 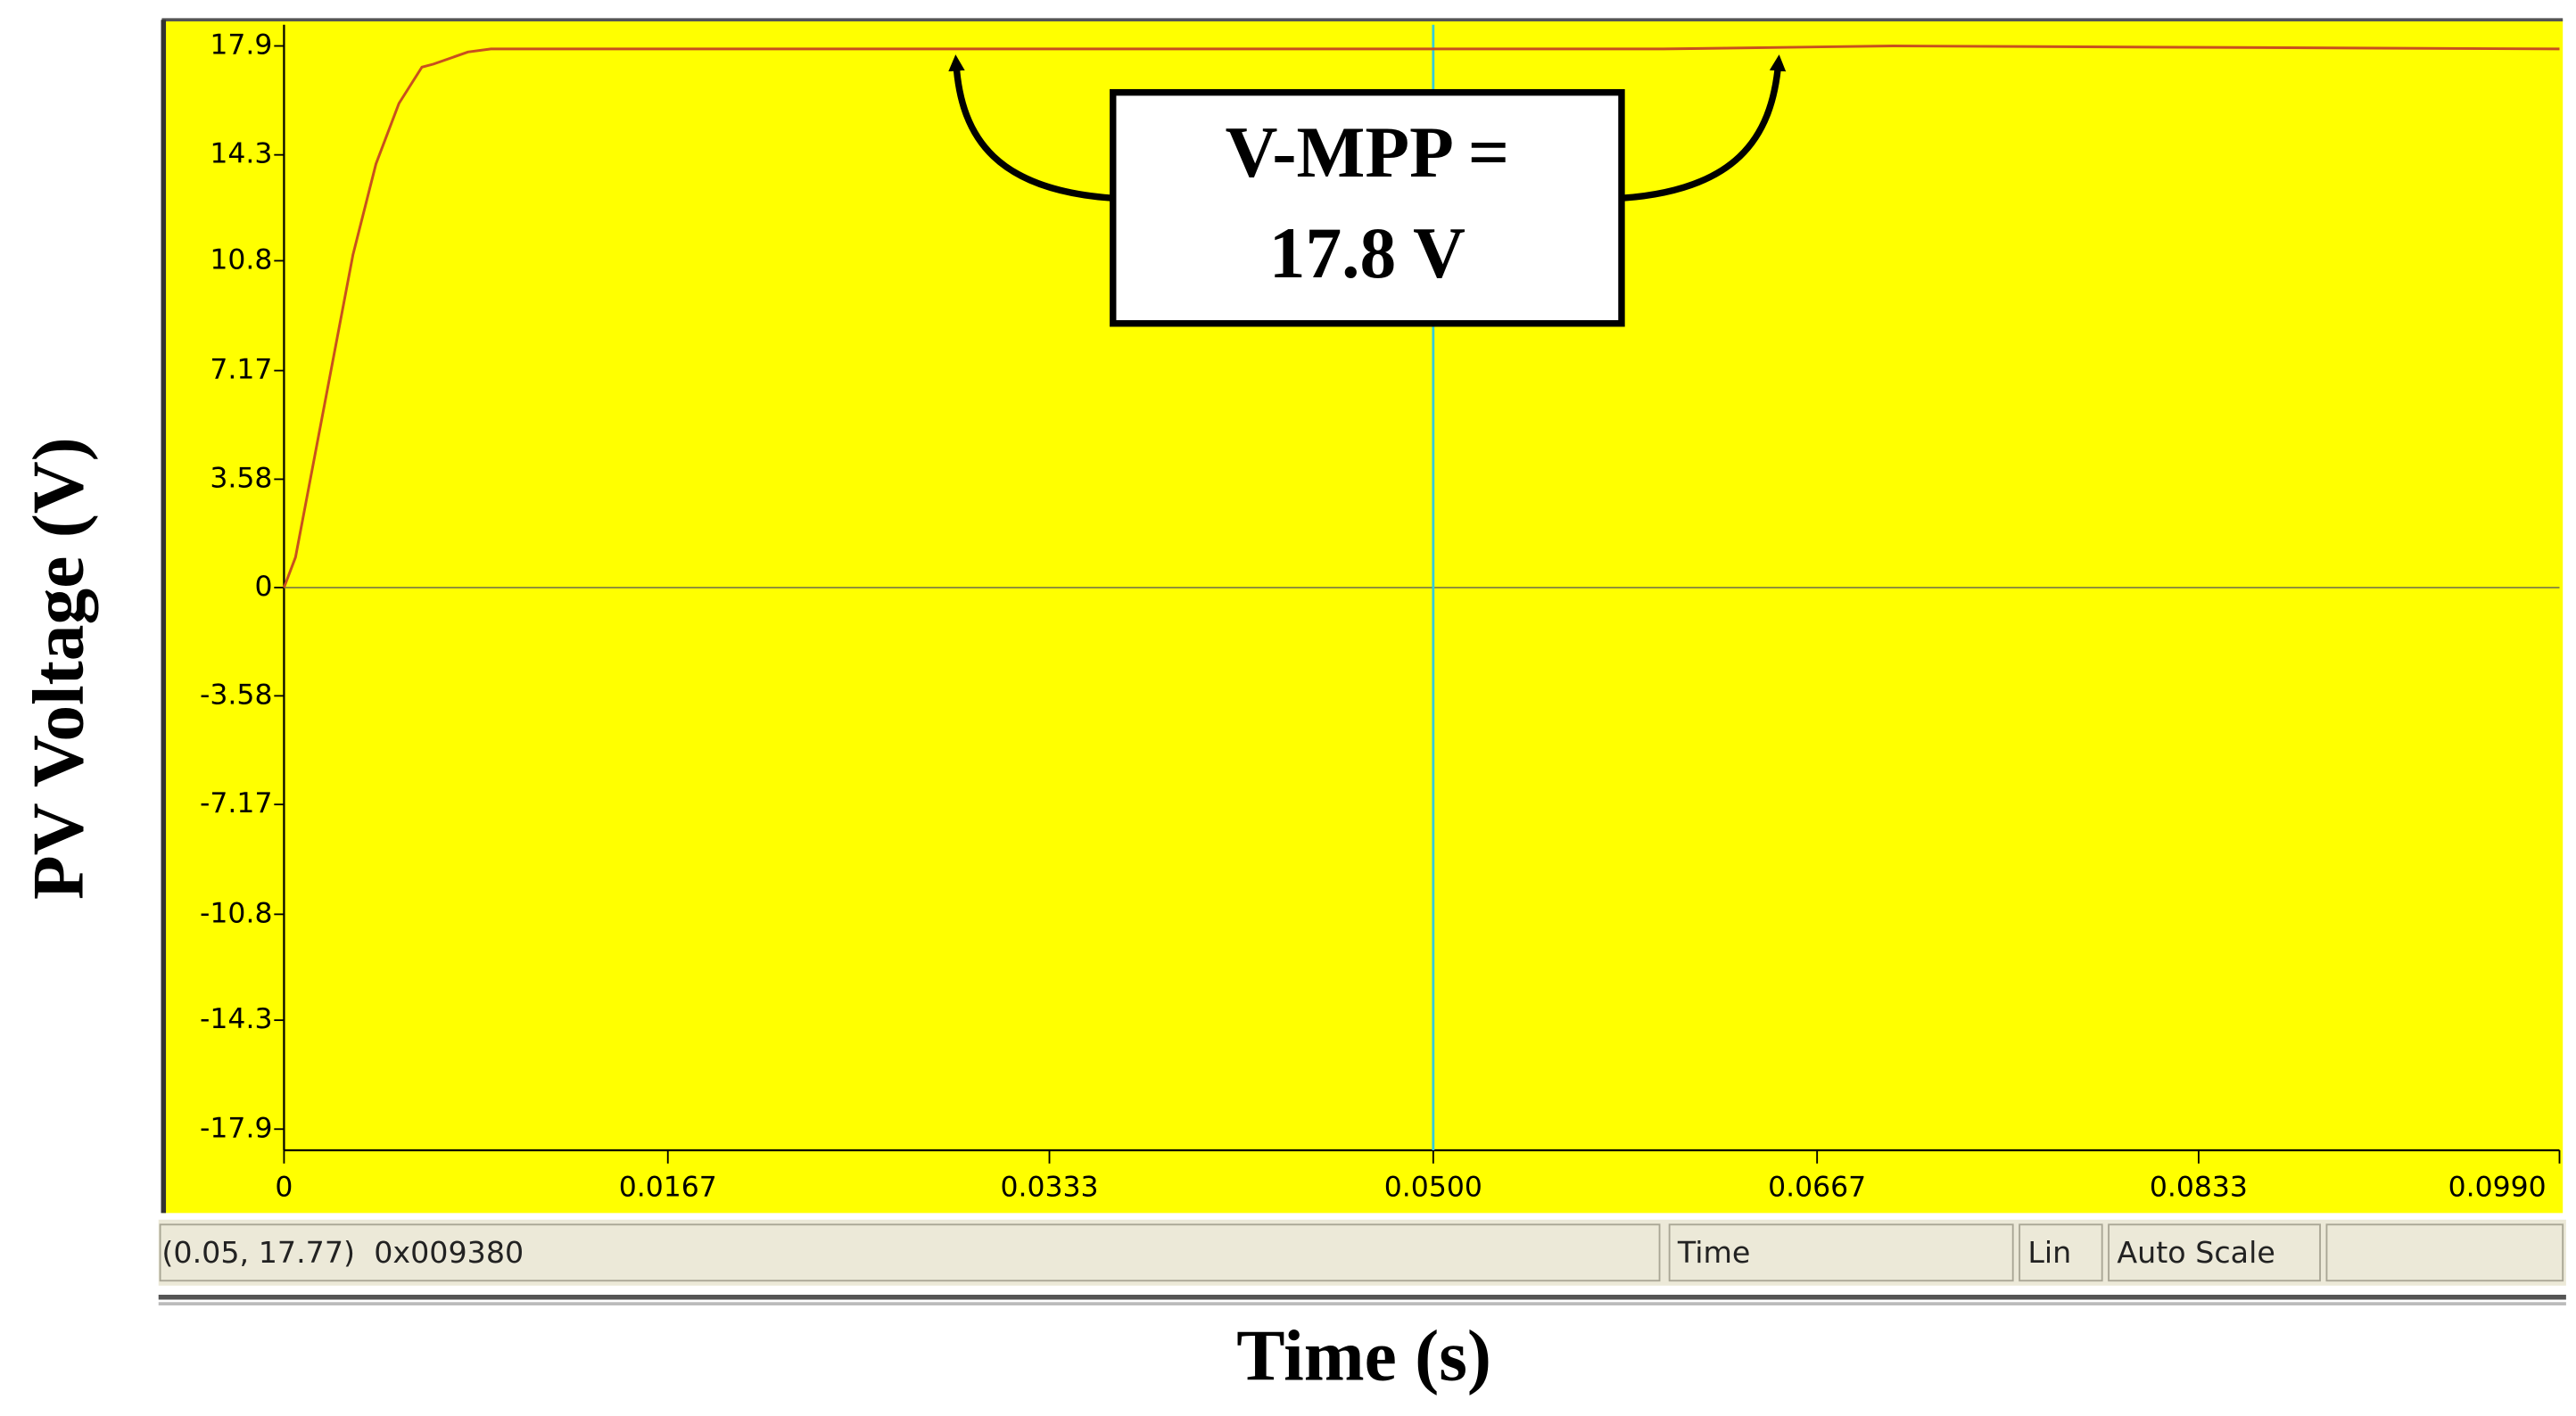 I want to click on y-tick-label: 17.9, so click(x=241, y=45).